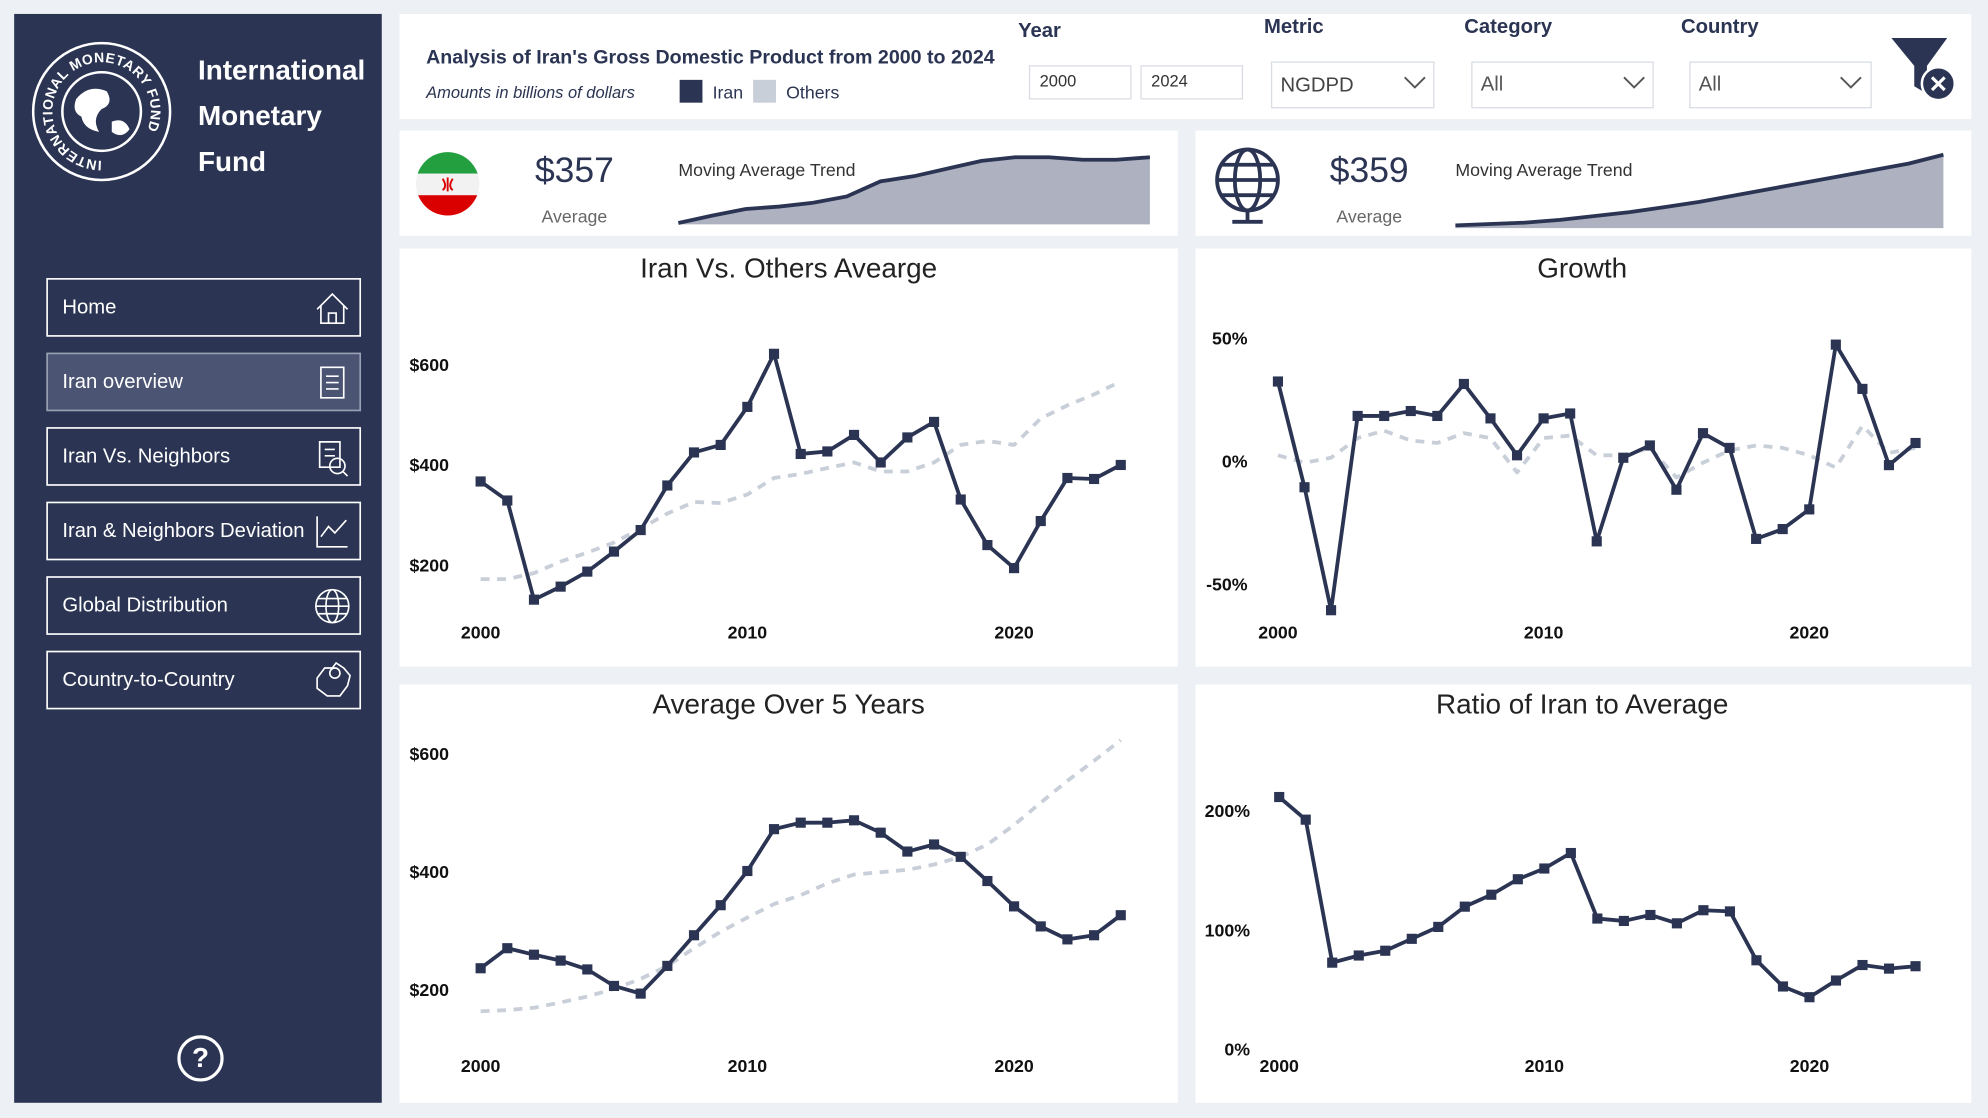  Describe the element at coordinates (1192, 82) in the screenshot. I see `year-to-input` at that location.